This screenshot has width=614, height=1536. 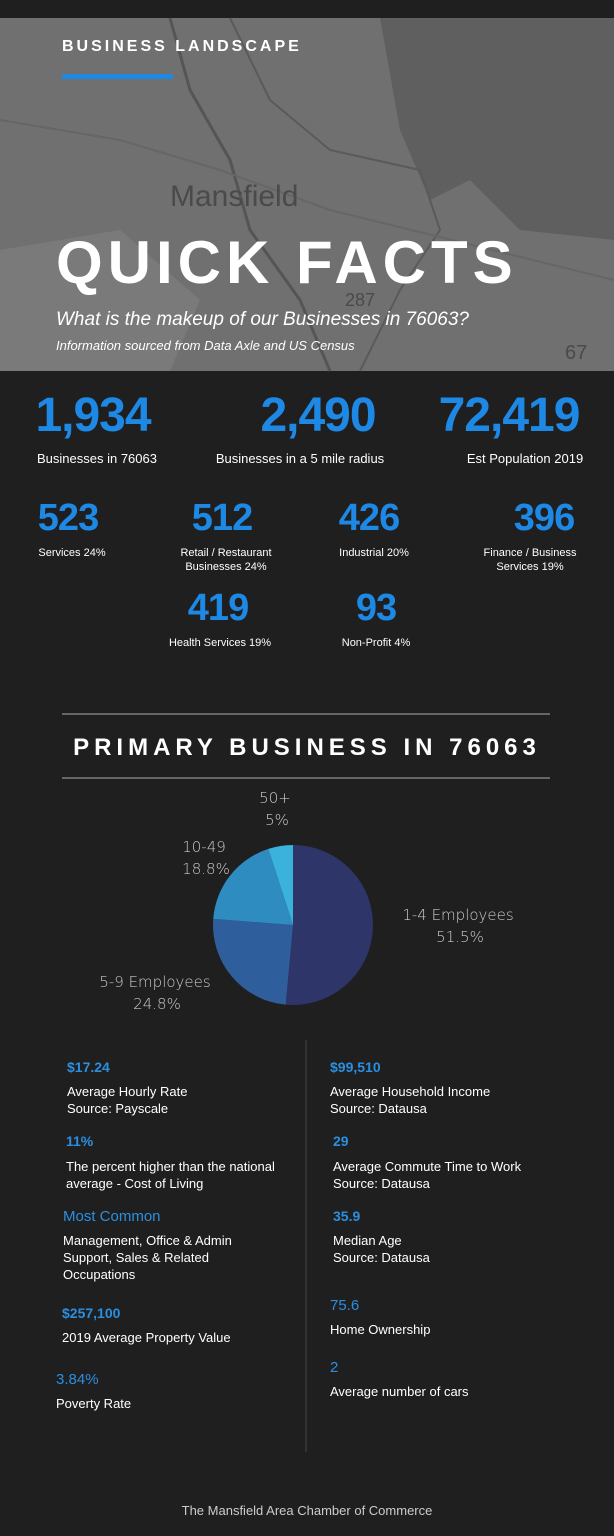 What do you see at coordinates (117, 76) in the screenshot?
I see `accent-bar` at bounding box center [117, 76].